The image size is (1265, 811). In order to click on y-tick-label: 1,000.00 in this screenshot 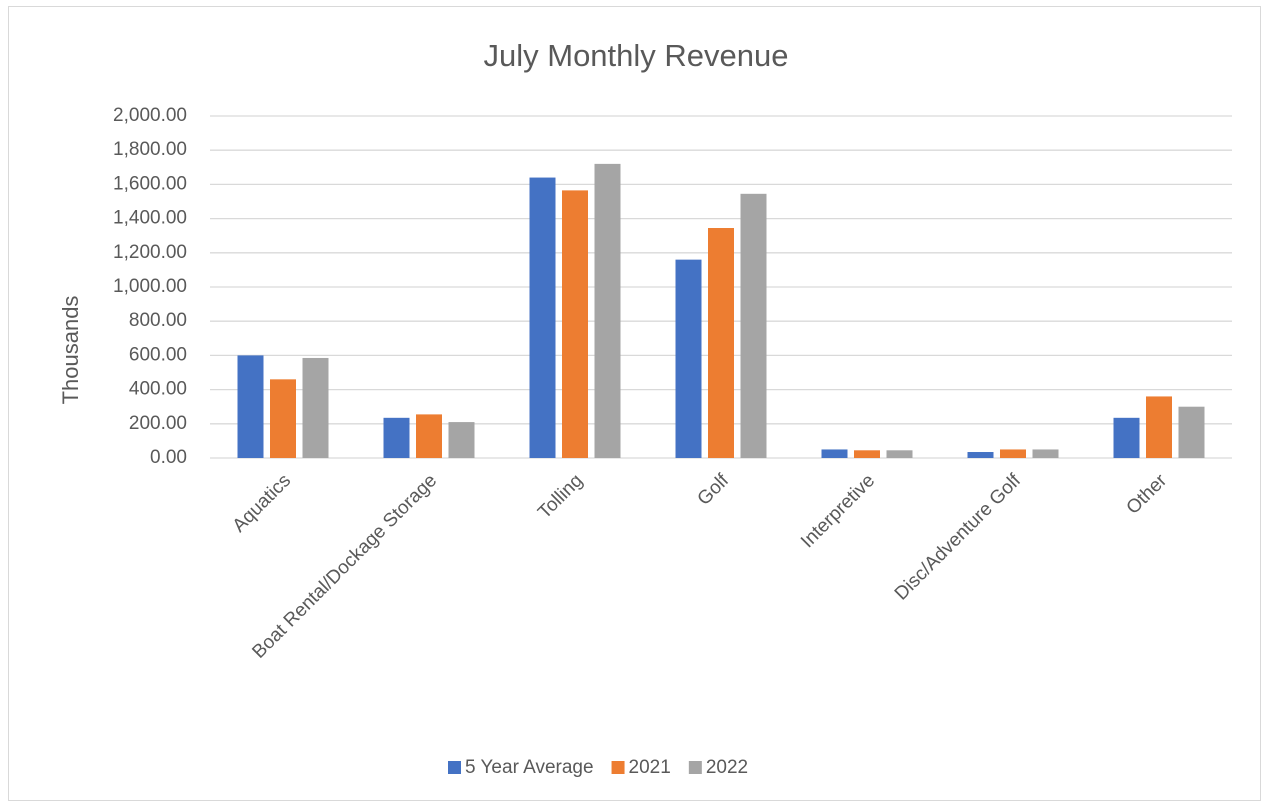, I will do `click(150, 286)`.